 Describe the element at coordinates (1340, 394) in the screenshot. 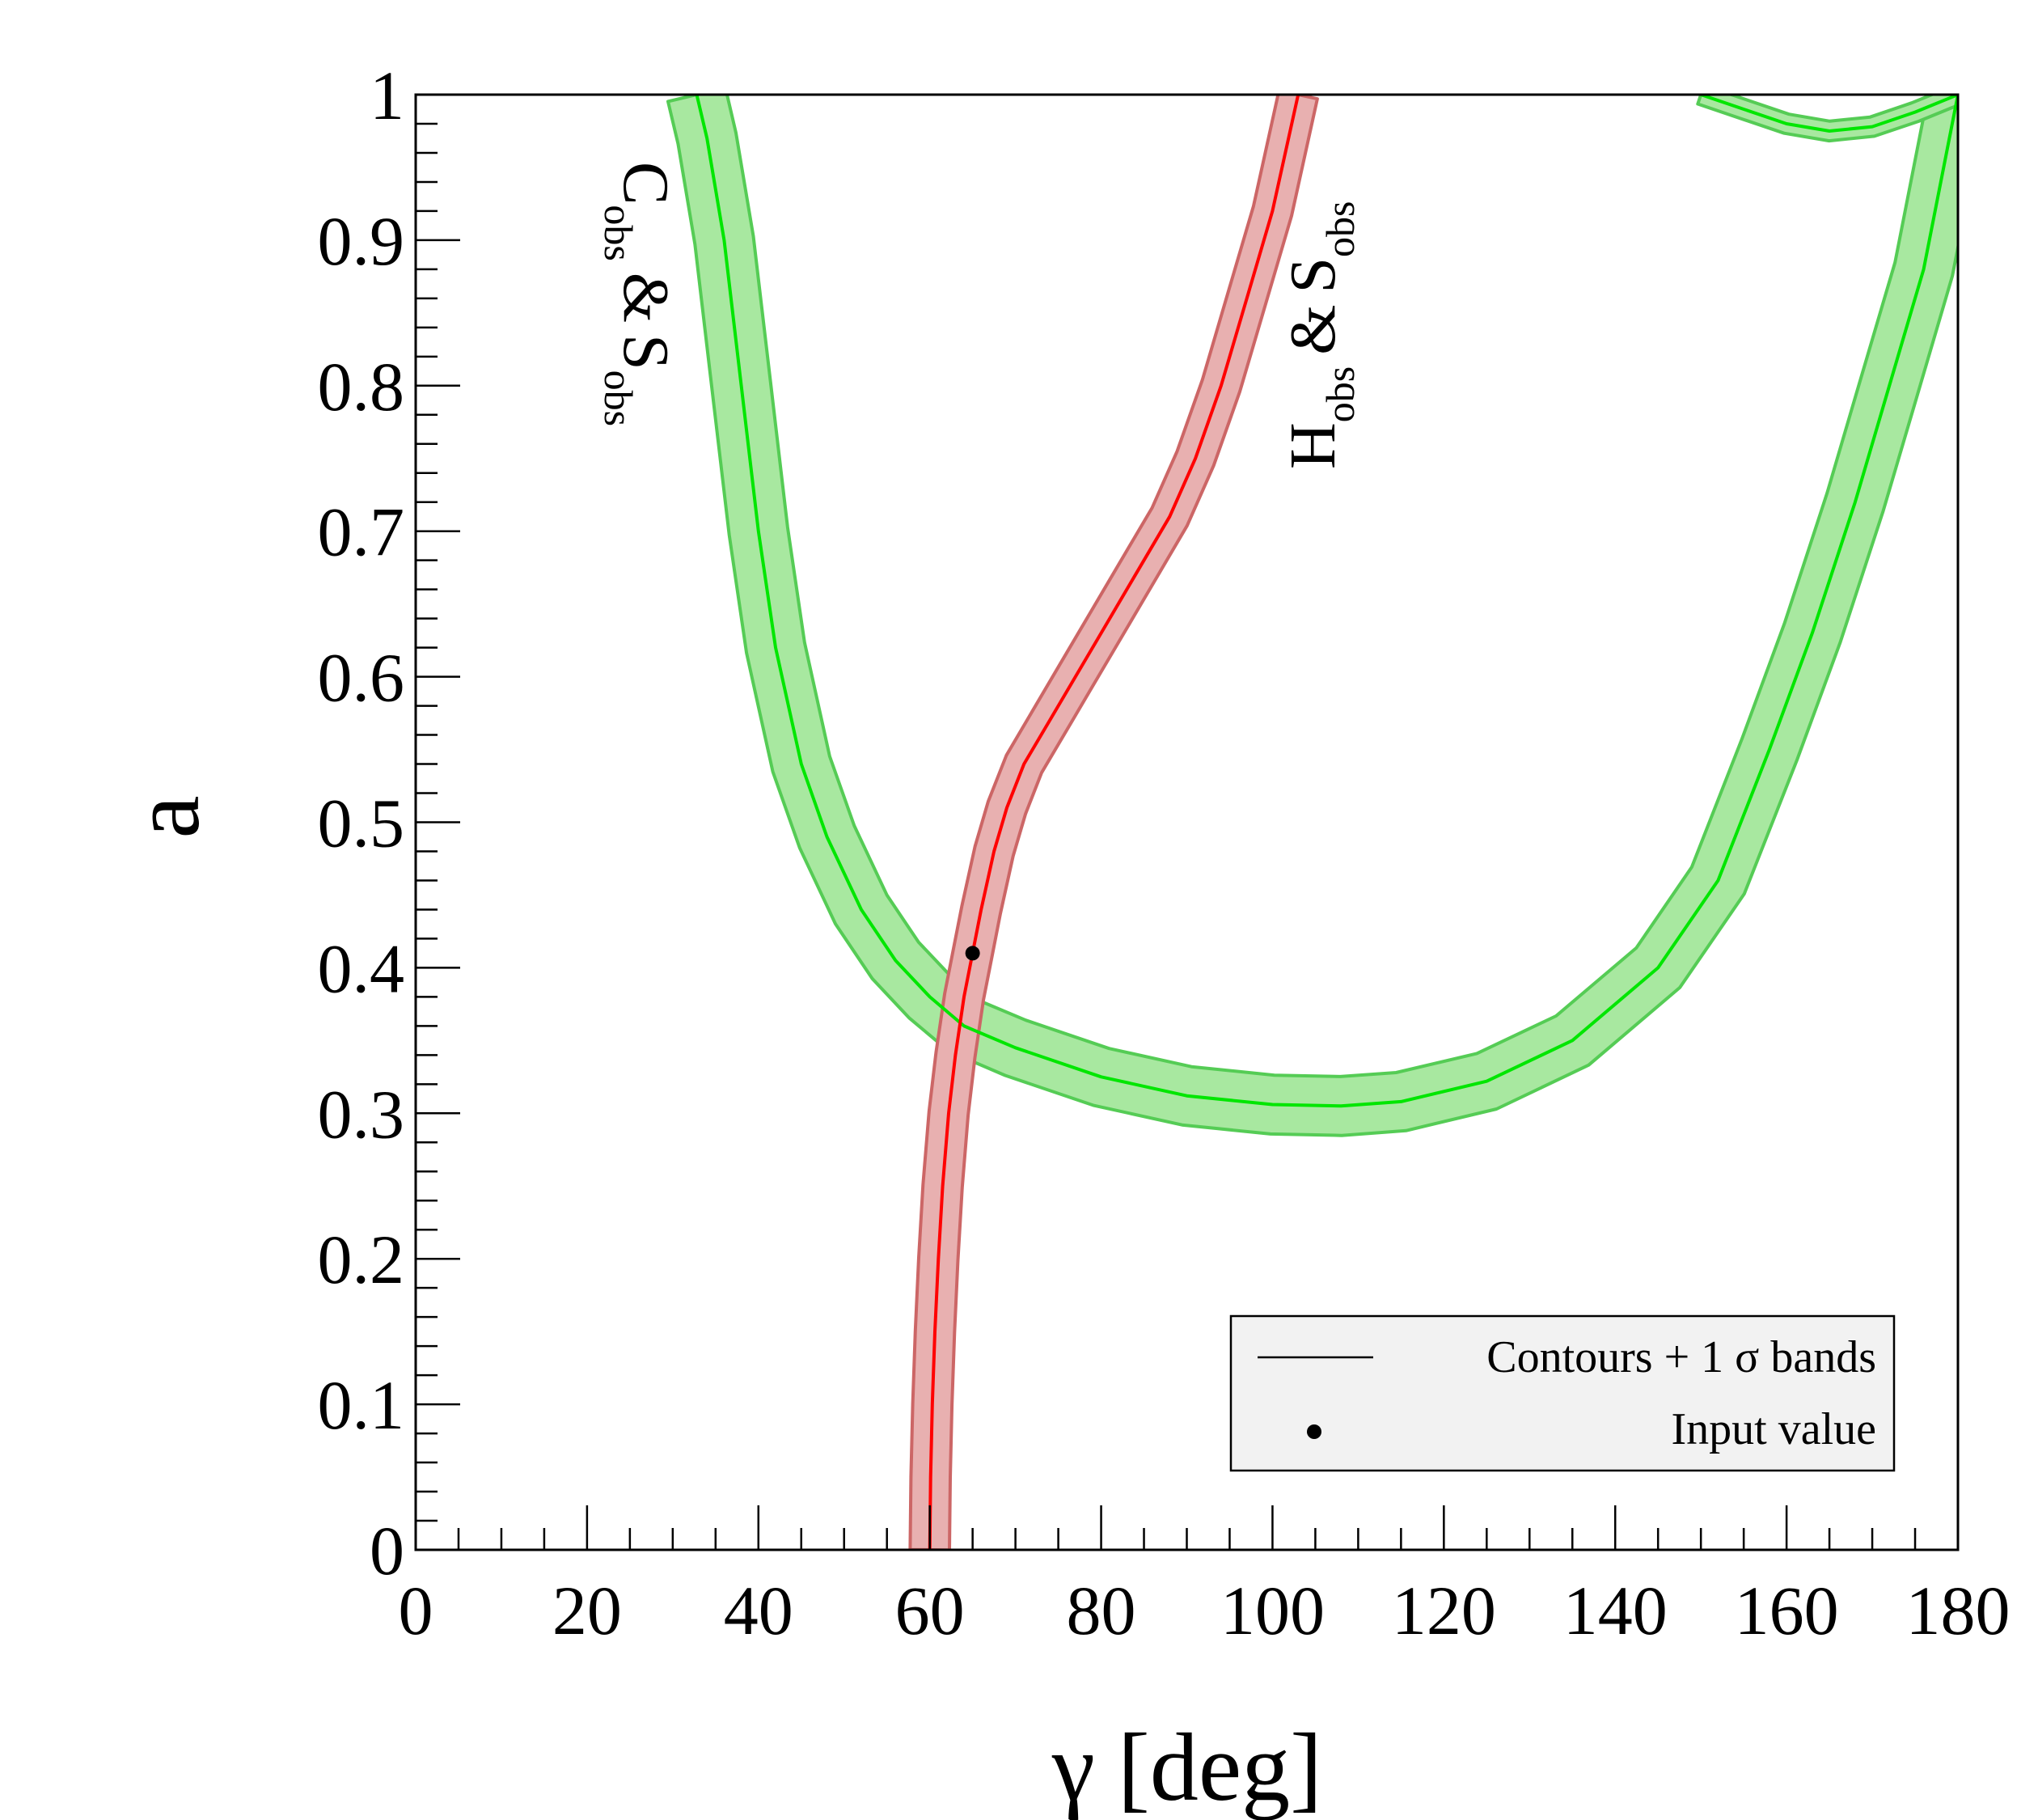

I see `label-hobs-sobs-sub1: obs` at that location.